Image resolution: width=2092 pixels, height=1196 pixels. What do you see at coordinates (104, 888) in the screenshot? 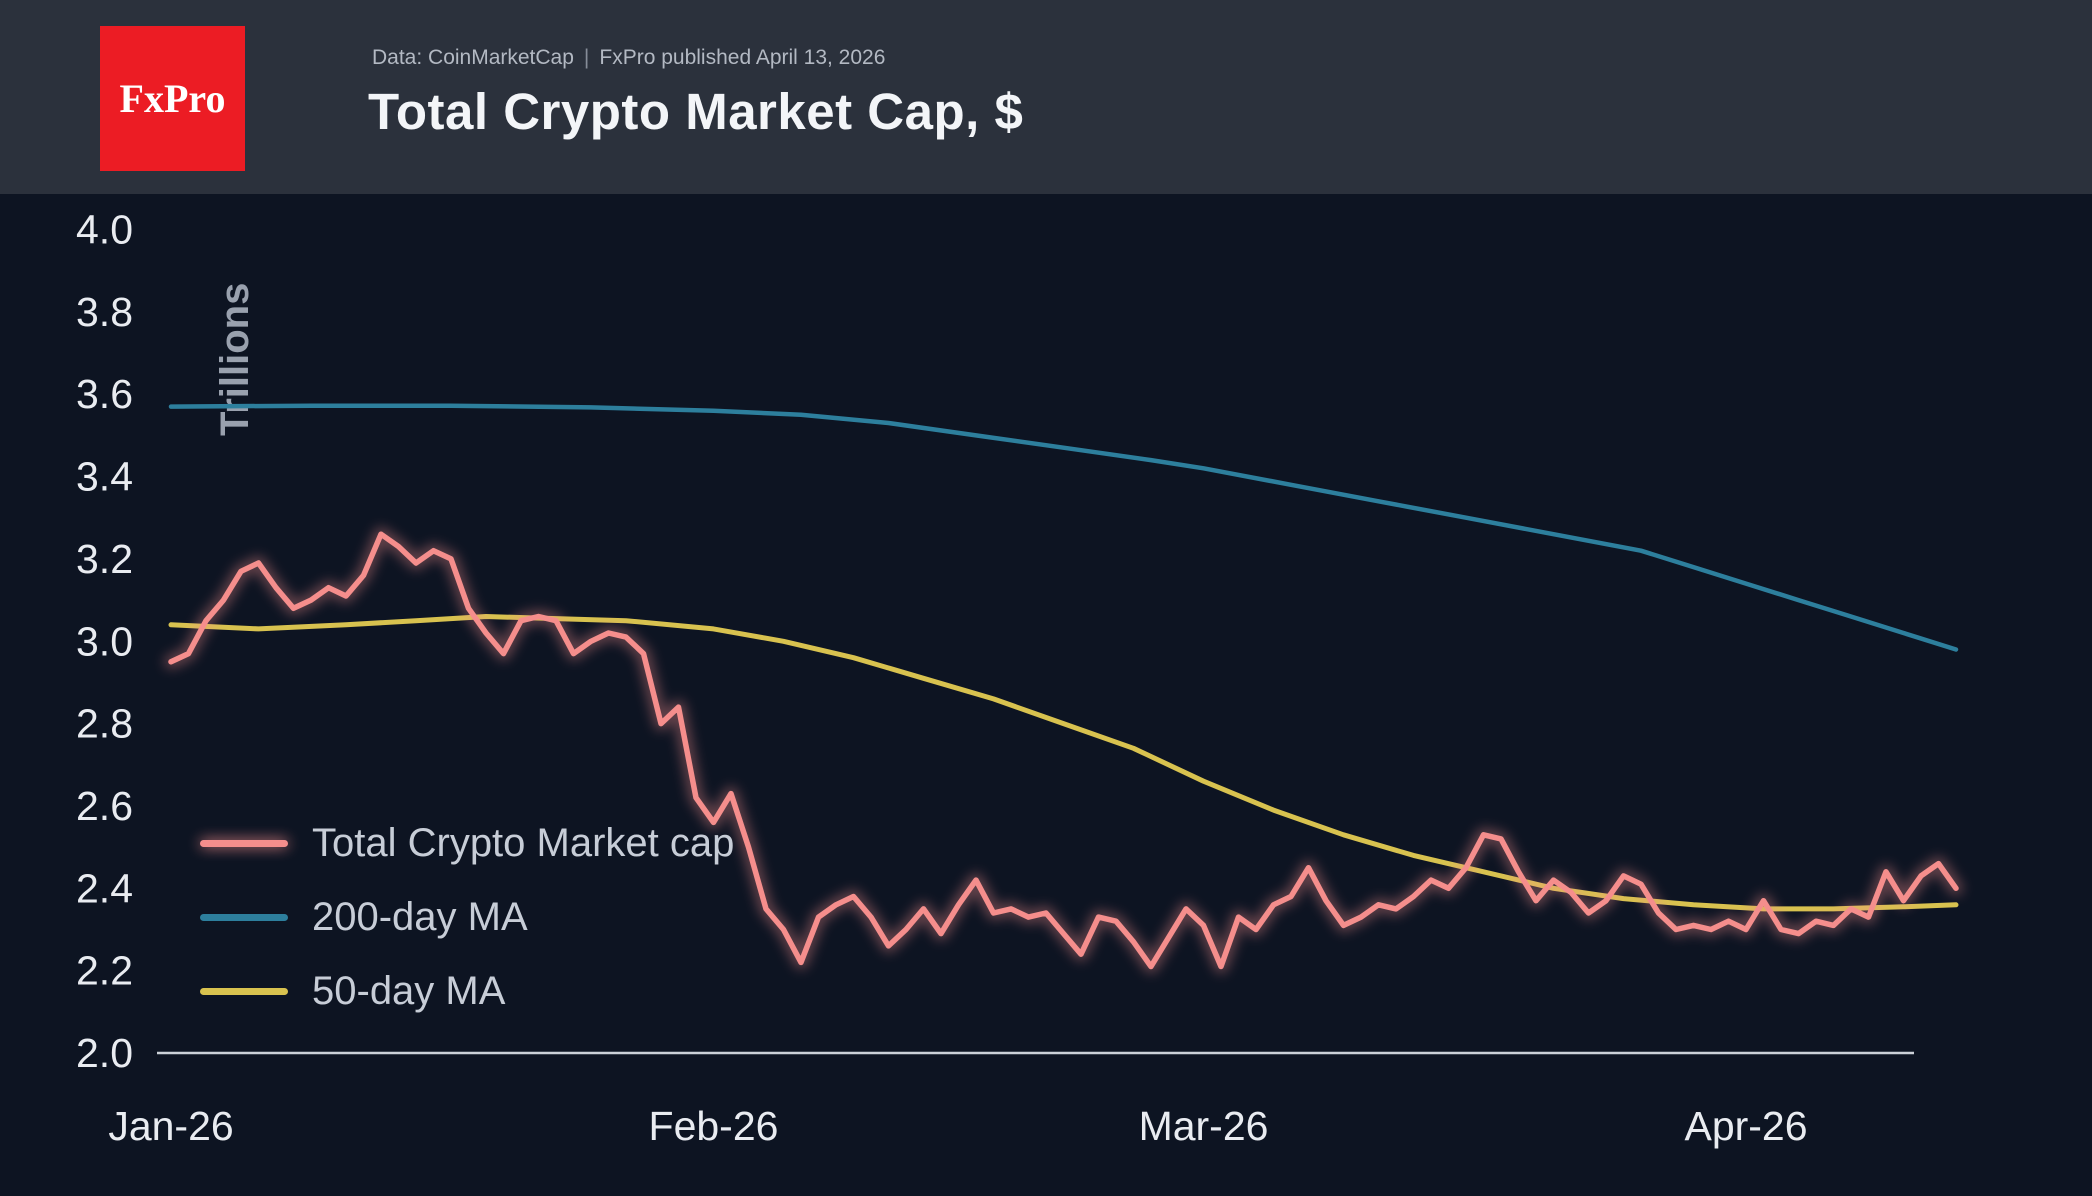
I see `y-tick-label: 2.4` at bounding box center [104, 888].